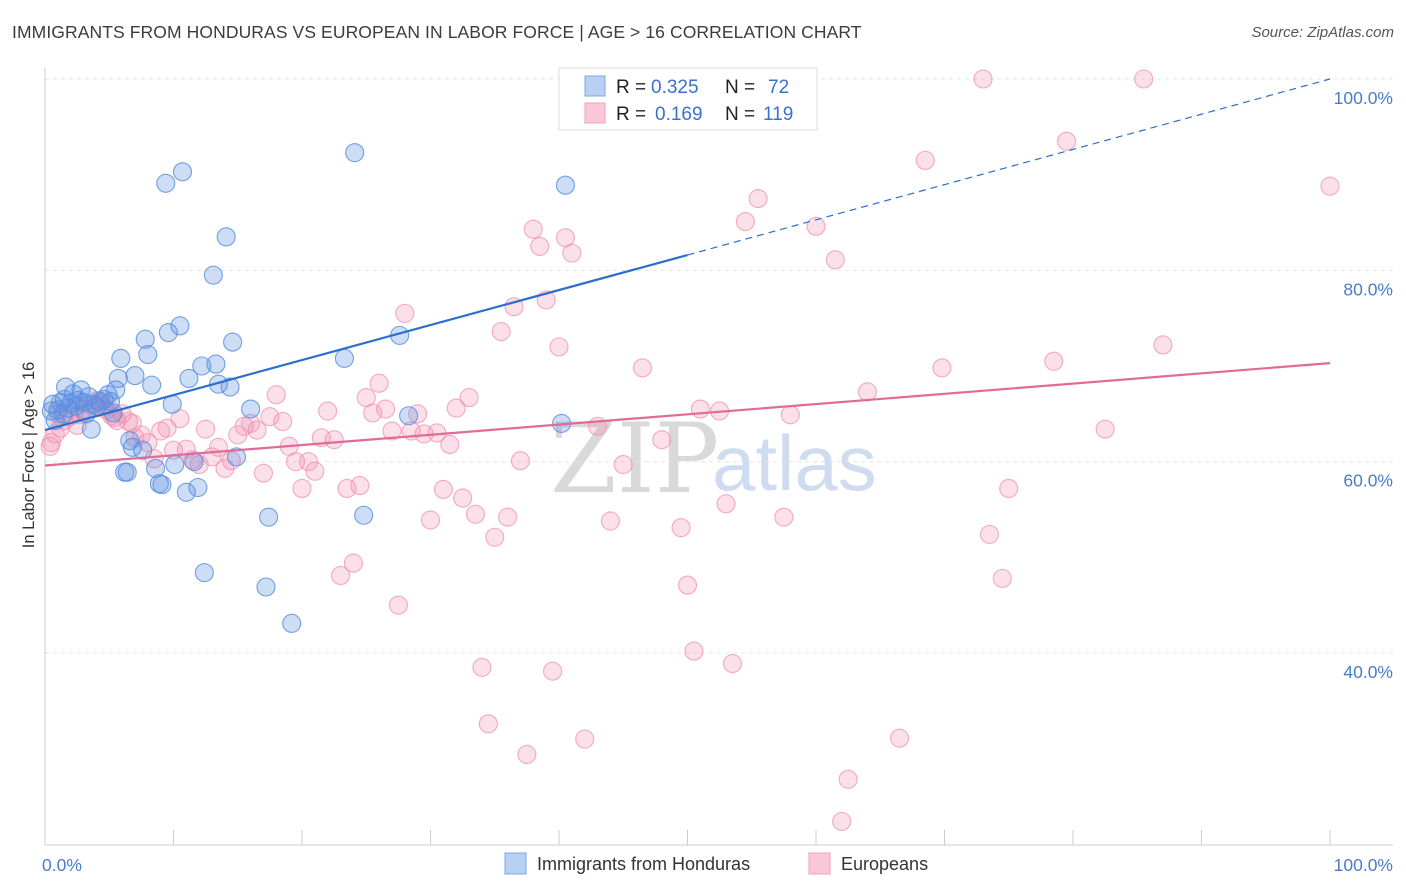  What do you see at coordinates (631, 114) in the screenshot?
I see `legend-r-label-2: R =` at bounding box center [631, 114].